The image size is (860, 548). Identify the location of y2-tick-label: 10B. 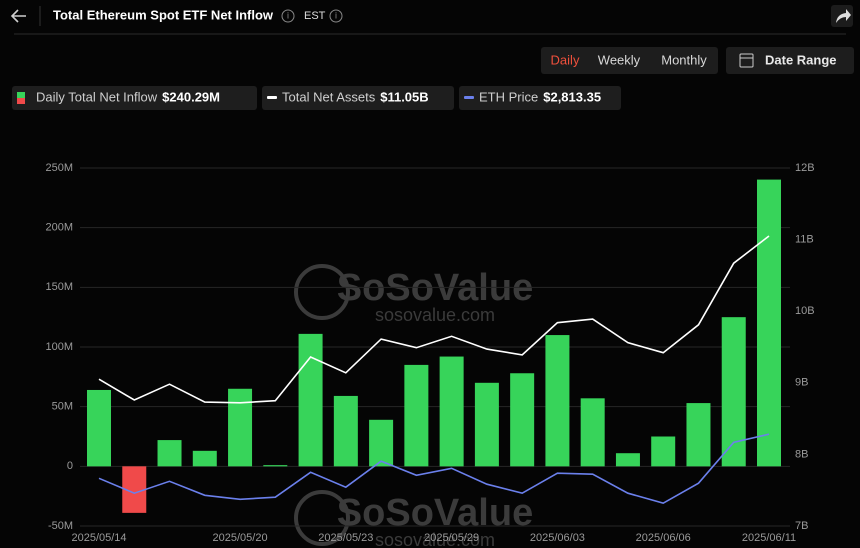
(805, 311).